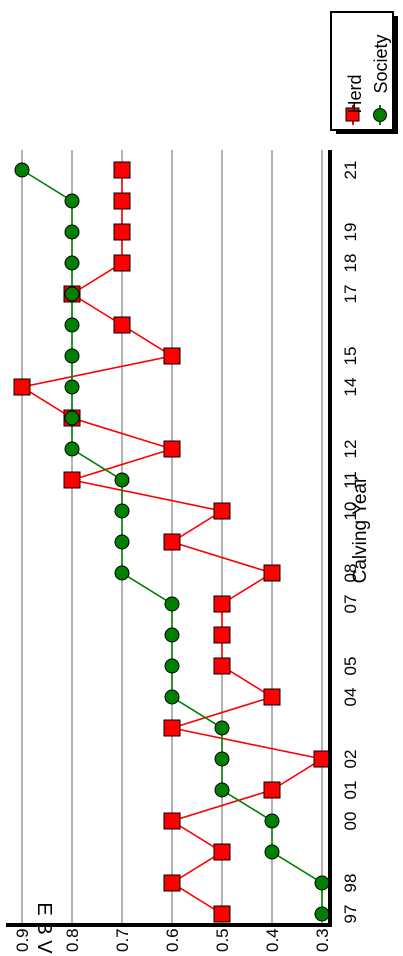 This screenshot has width=403, height=956. What do you see at coordinates (360, 529) in the screenshot?
I see `x-axis-label: Calving Year` at bounding box center [360, 529].